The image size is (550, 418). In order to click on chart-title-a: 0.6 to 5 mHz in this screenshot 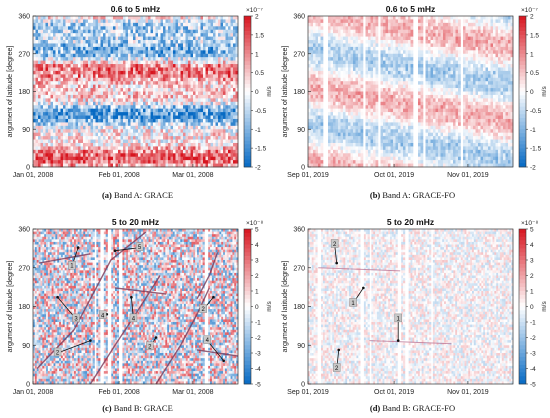, I will do `click(136, 9)`.